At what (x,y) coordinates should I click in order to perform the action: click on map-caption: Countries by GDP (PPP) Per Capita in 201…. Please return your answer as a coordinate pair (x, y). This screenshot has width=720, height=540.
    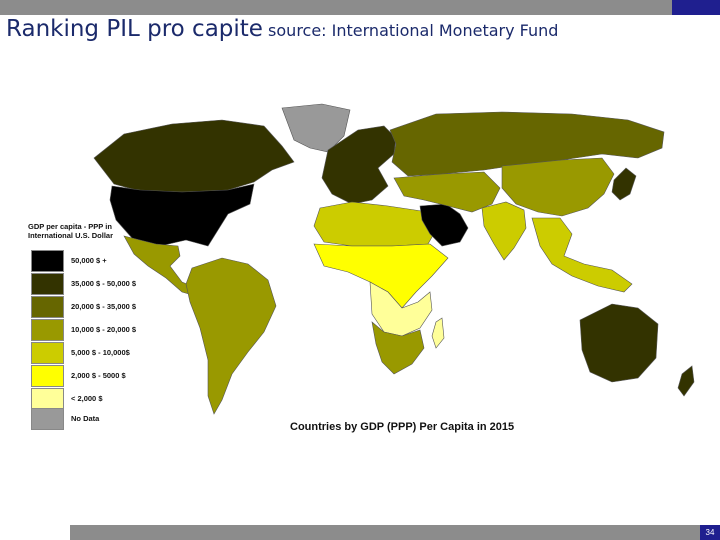
    Looking at the image, I should click on (402, 427).